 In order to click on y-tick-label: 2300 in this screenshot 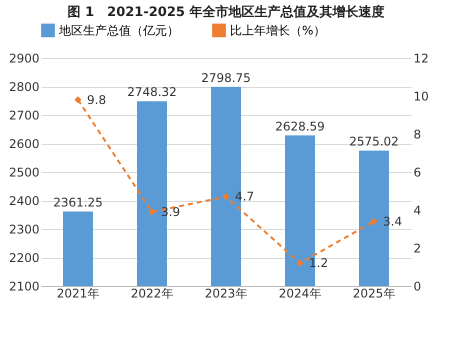, I will do `click(24, 229)`.